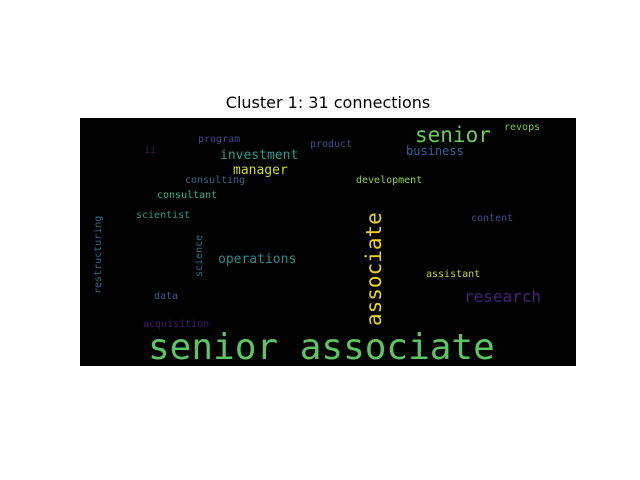 This screenshot has width=640, height=480. What do you see at coordinates (389, 180) in the screenshot?
I see `word-development: development` at bounding box center [389, 180].